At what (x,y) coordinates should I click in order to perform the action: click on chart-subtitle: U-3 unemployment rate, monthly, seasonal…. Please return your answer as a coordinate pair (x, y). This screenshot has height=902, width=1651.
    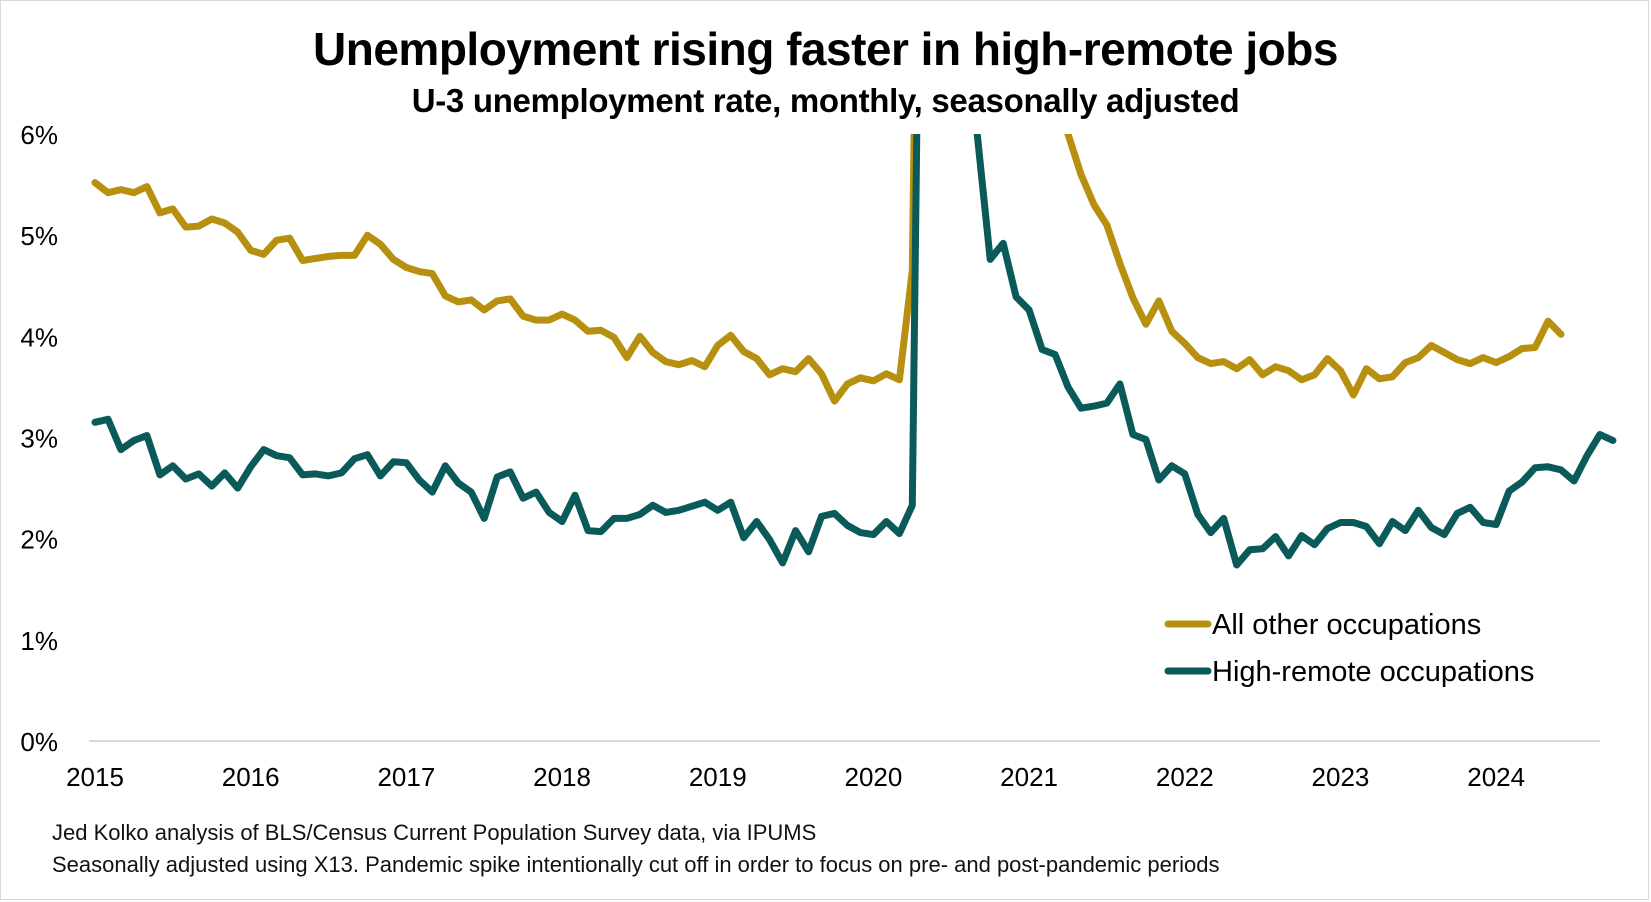
    Looking at the image, I should click on (825, 100).